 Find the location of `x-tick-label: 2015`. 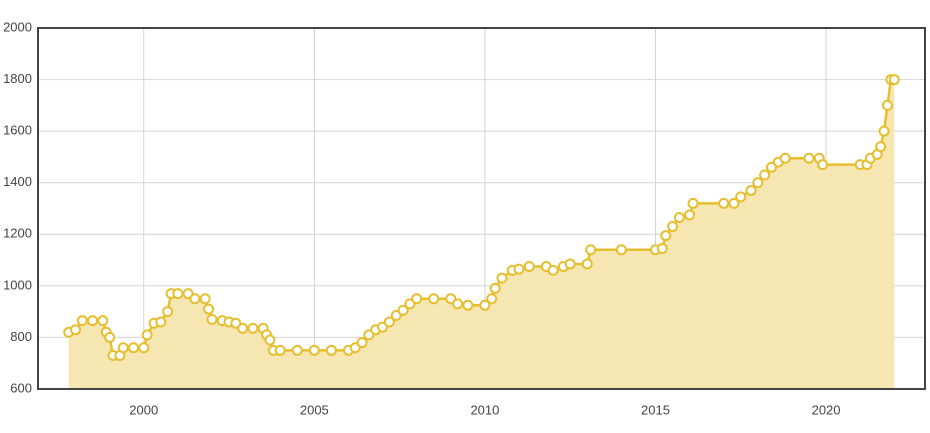

x-tick-label: 2015 is located at coordinates (655, 409).